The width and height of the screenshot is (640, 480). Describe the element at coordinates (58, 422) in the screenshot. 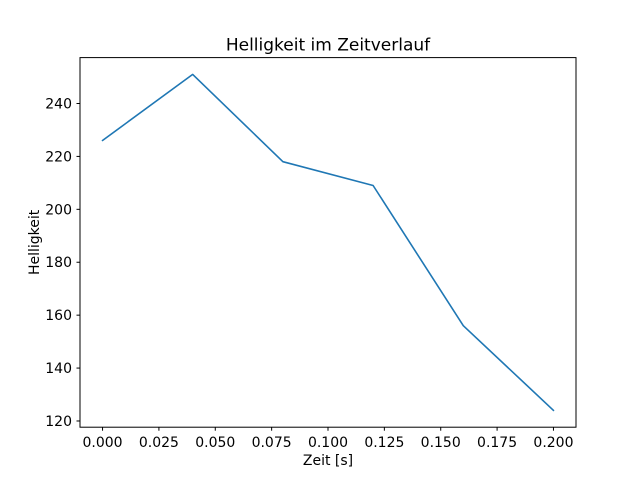

I see `y-tick-label: 120` at that location.